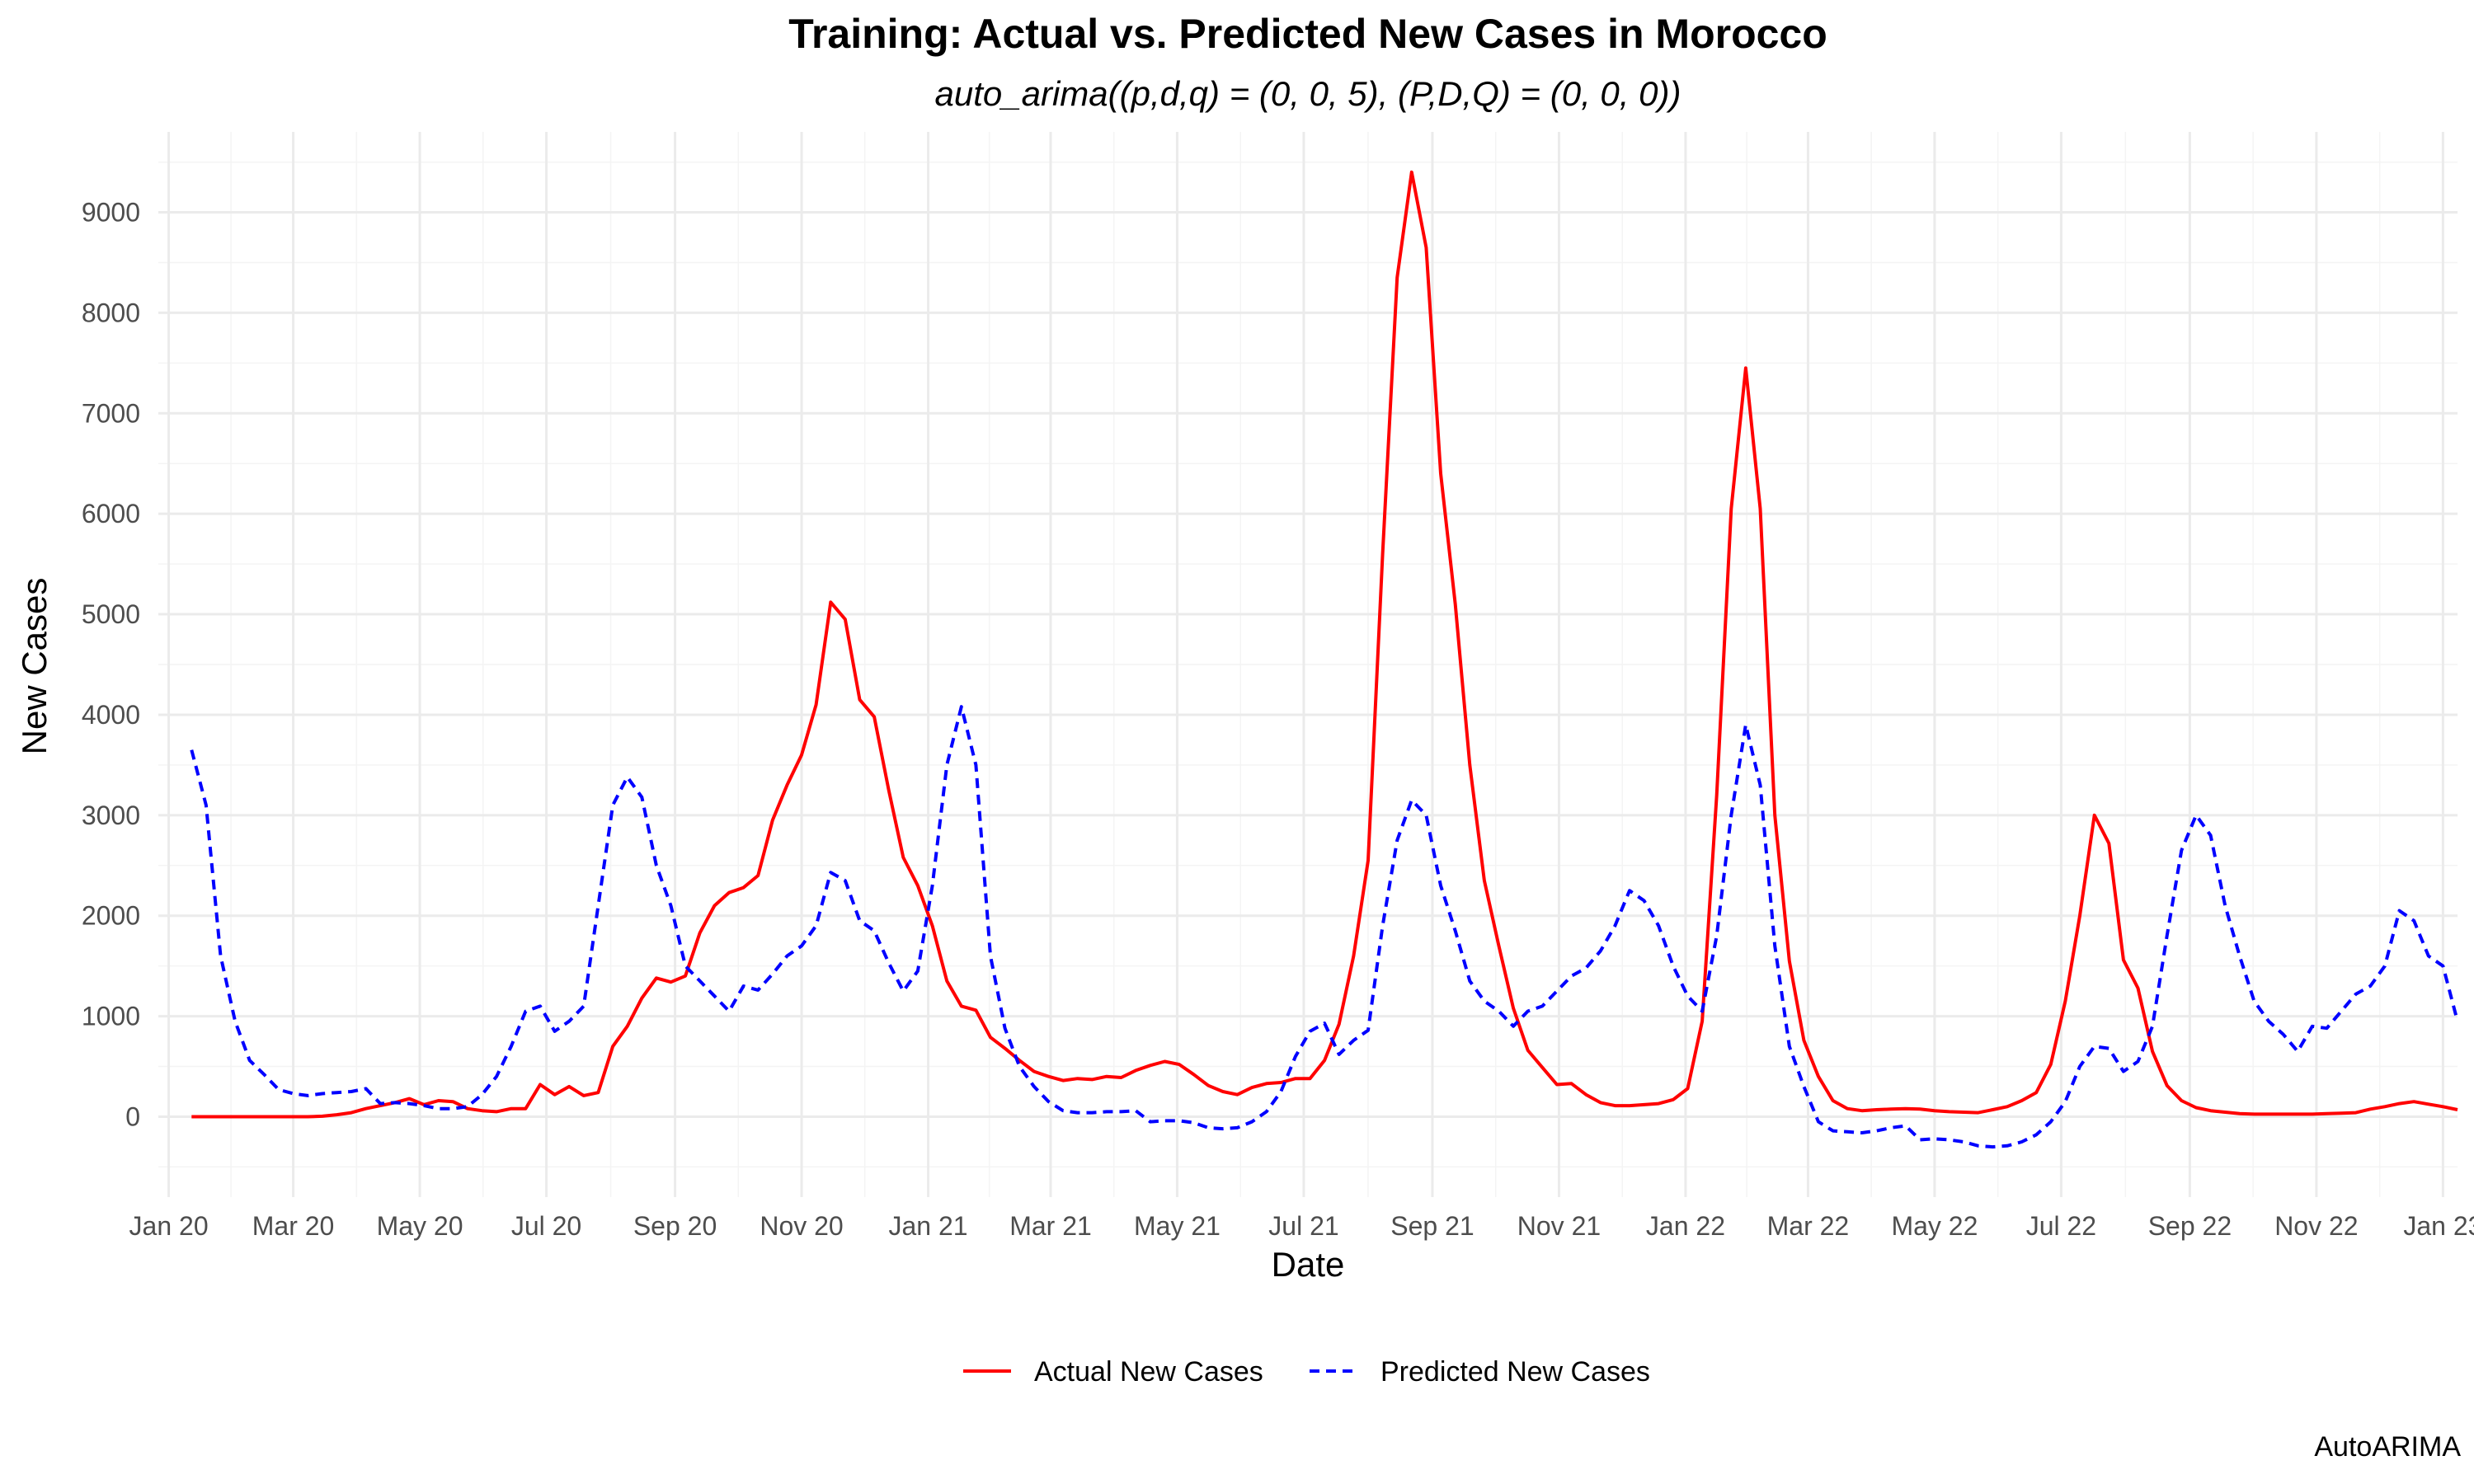 This screenshot has height=1484, width=2474. Describe the element at coordinates (2387, 1447) in the screenshot. I see `chart-caption: AutoARIMA` at that location.